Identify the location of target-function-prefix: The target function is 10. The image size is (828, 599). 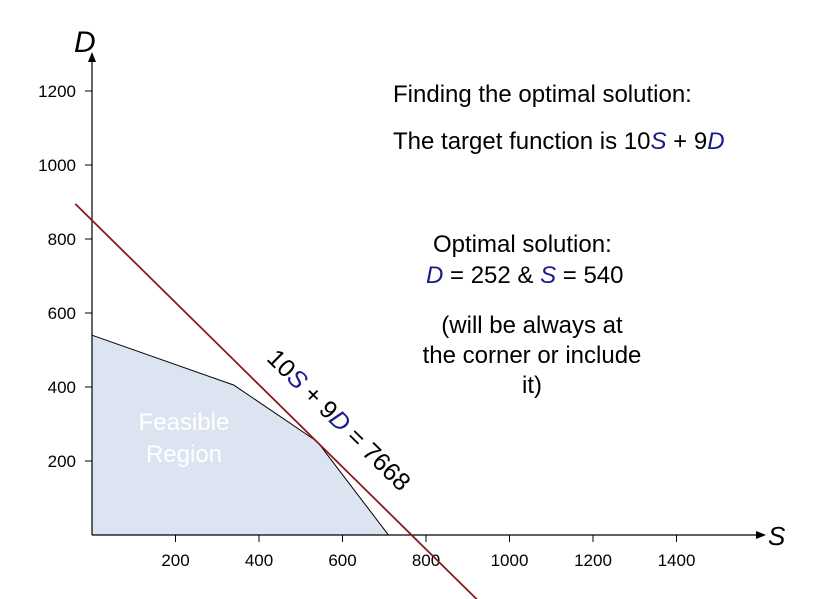
(522, 141).